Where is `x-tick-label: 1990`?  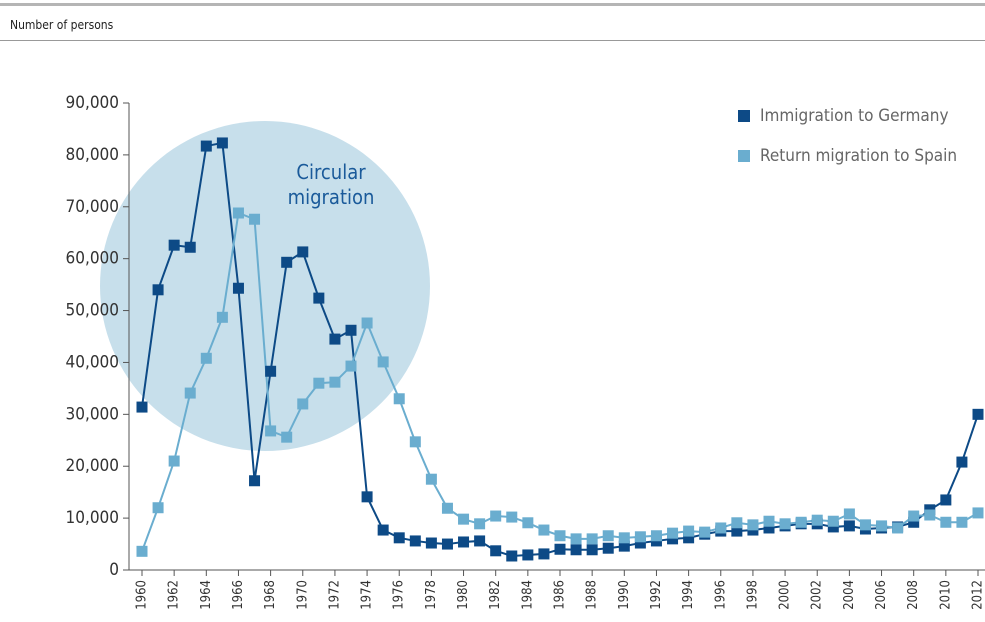
x-tick-label: 1990 is located at coordinates (624, 595).